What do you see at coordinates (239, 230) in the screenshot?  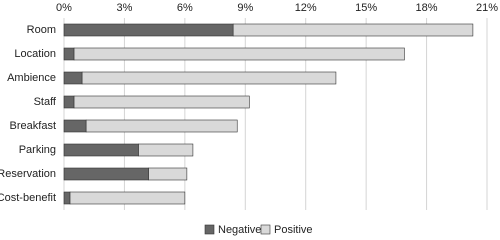 I see `legend-label: Negative` at bounding box center [239, 230].